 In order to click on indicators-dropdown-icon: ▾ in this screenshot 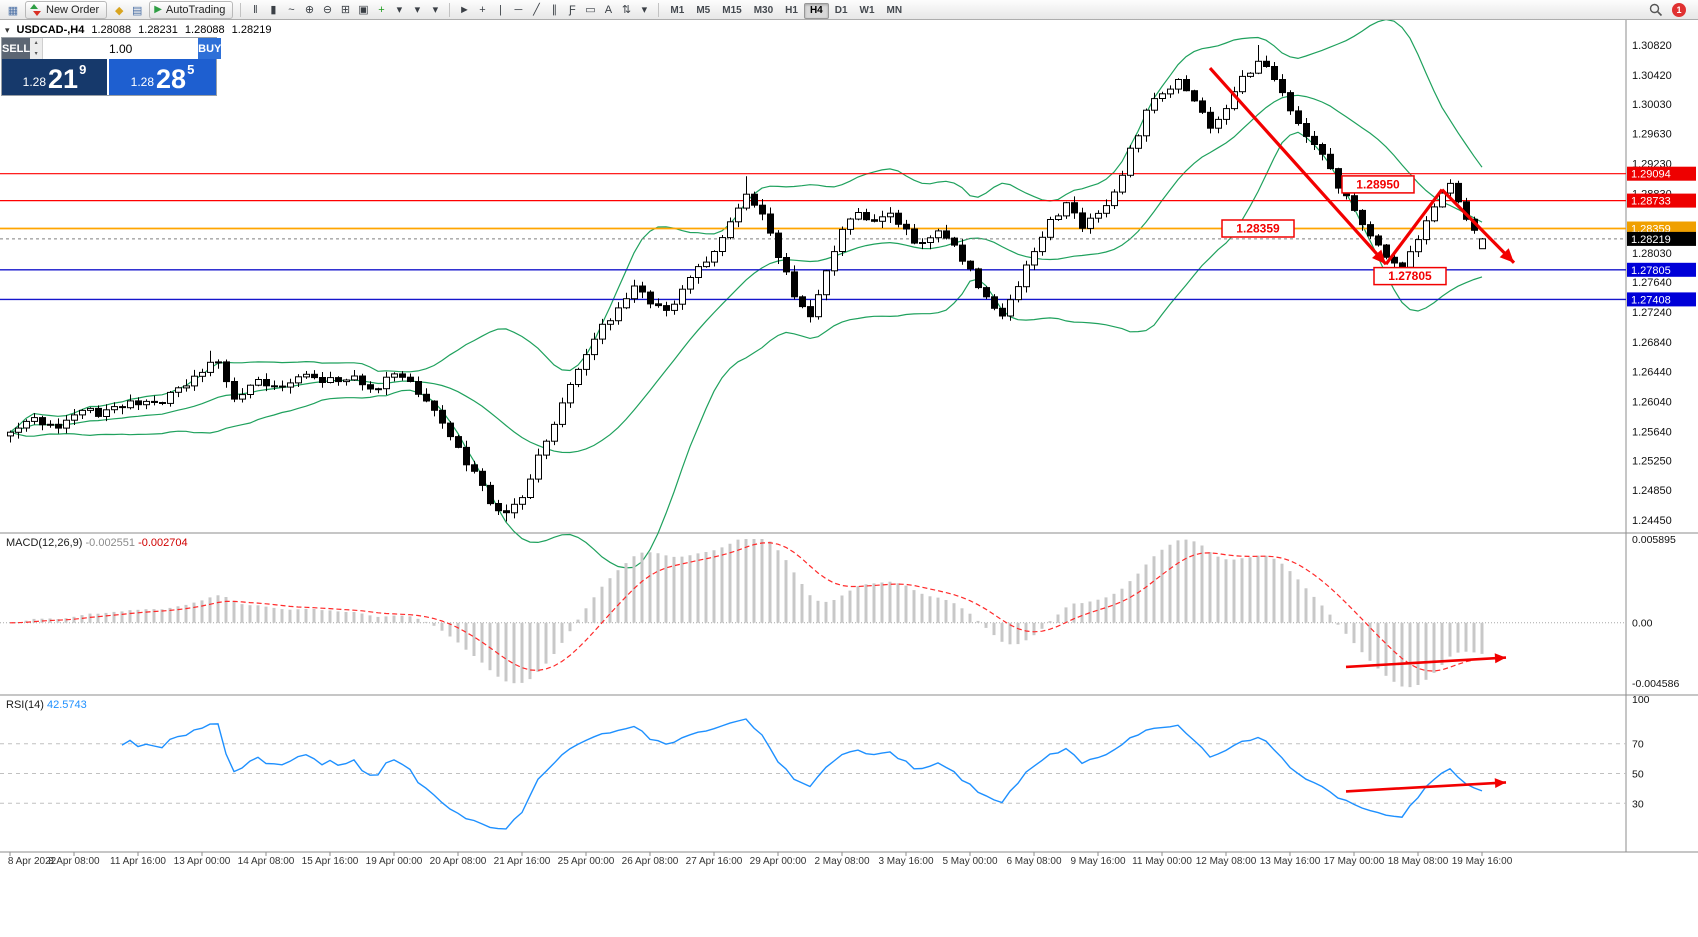, I will do `click(399, 10)`.